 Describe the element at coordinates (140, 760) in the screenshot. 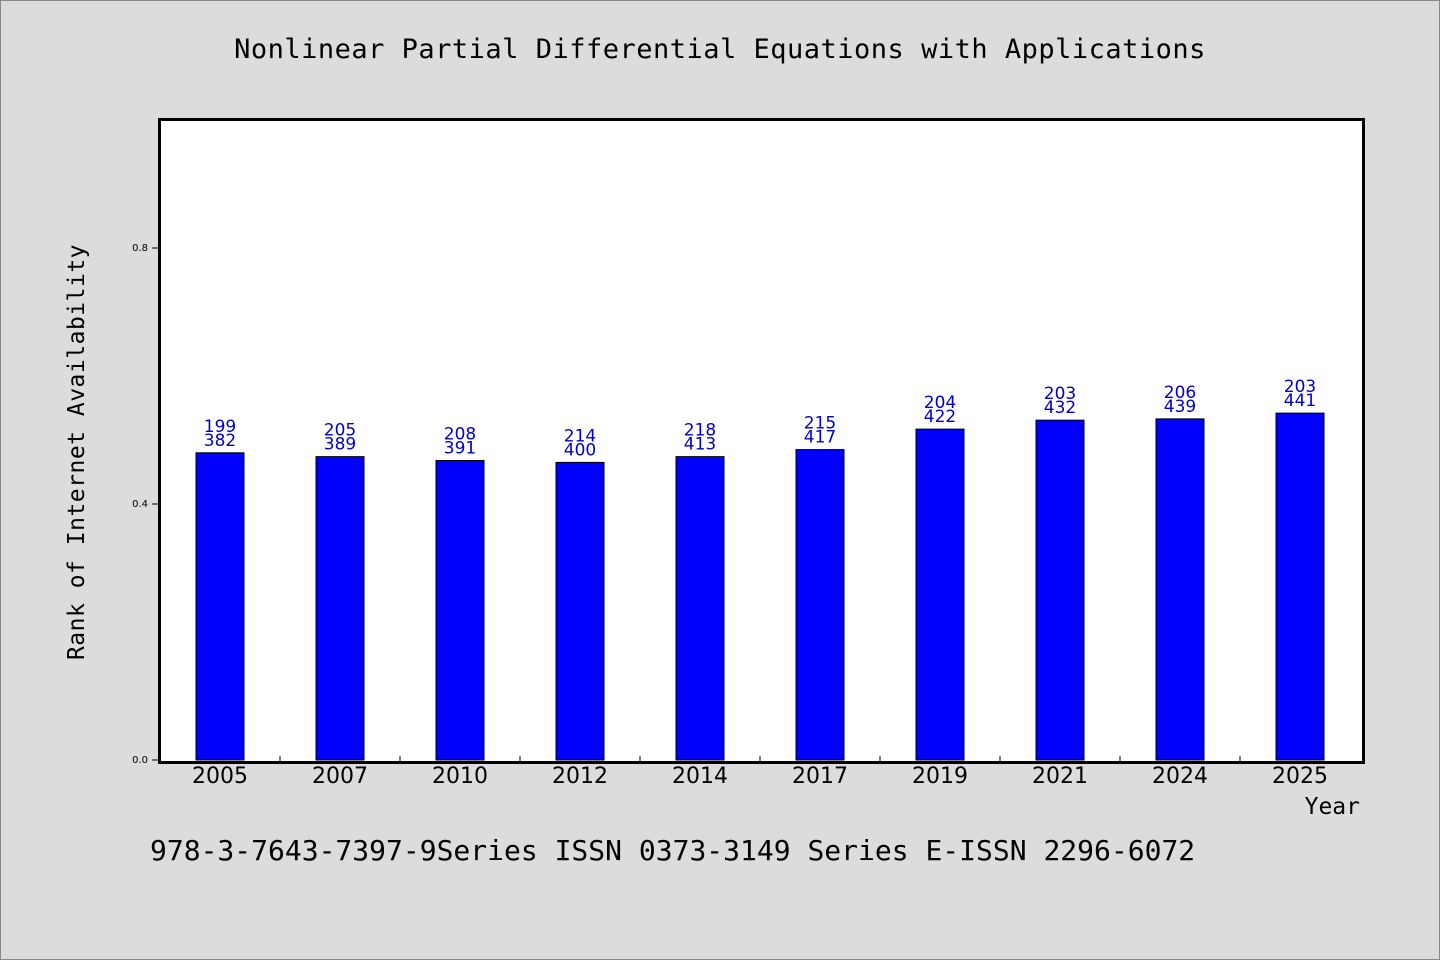

I see `y-tick-label: 0.0` at that location.